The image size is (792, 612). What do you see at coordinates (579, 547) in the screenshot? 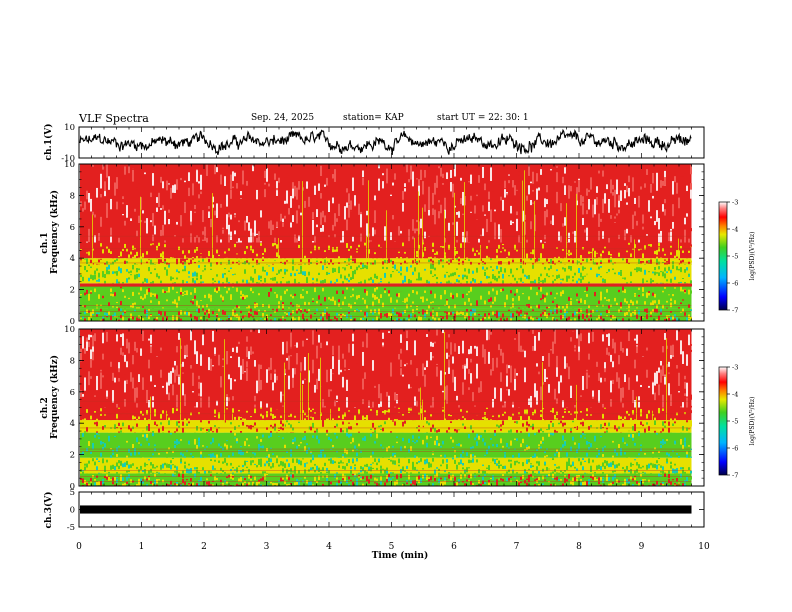
I see `x-tick-label: 8` at bounding box center [579, 547].